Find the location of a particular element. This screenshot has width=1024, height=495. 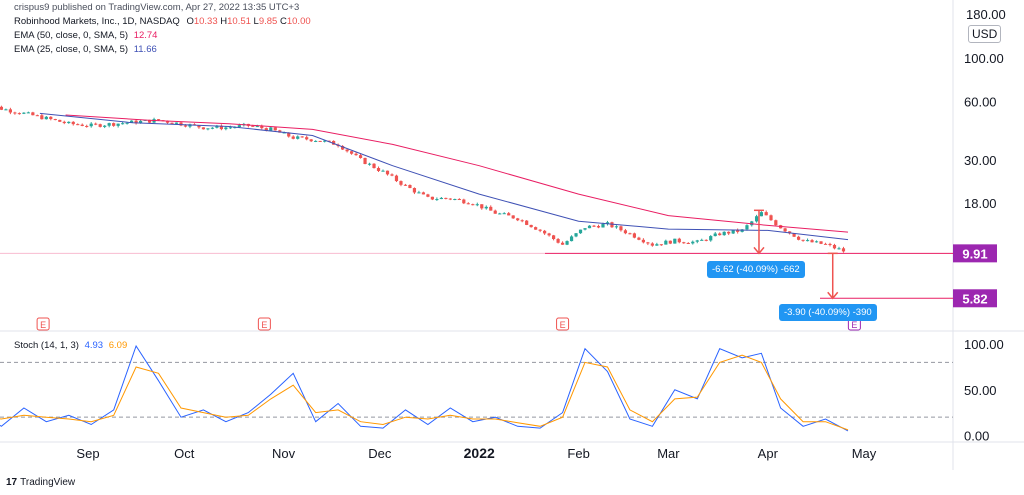

close-value: 10.00 is located at coordinates (298, 21).